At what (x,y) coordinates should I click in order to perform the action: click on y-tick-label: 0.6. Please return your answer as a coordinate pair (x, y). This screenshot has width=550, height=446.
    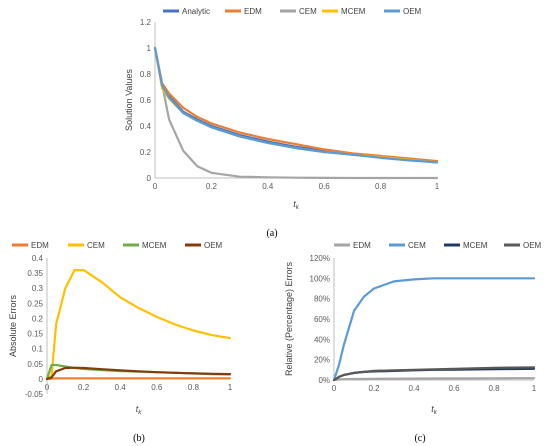
    Looking at the image, I should click on (146, 100).